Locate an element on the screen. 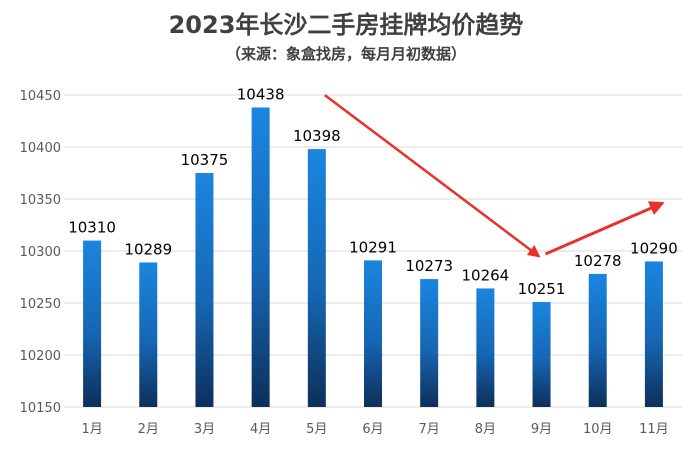 This screenshot has width=692, height=449. data-label: 10375 is located at coordinates (205, 160).